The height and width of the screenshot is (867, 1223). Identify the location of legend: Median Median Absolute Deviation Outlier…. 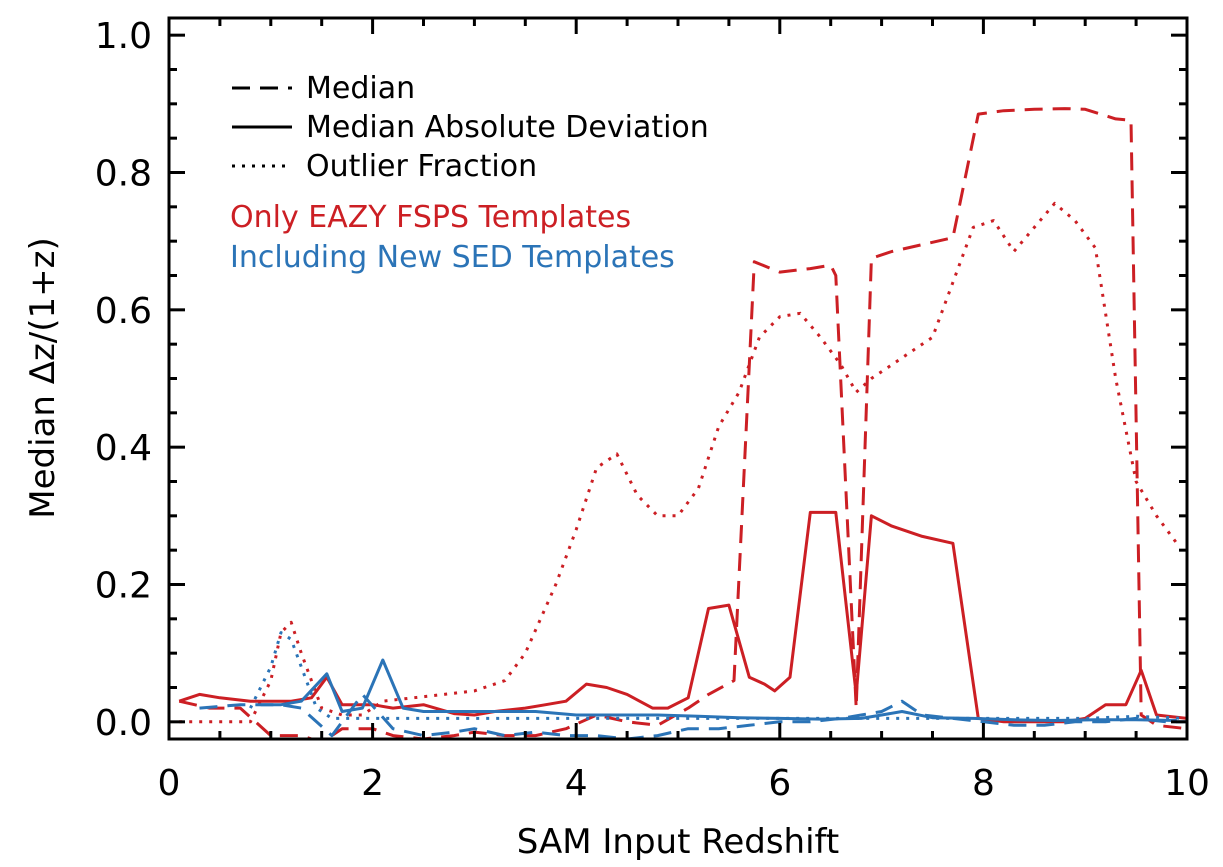
(469, 173).